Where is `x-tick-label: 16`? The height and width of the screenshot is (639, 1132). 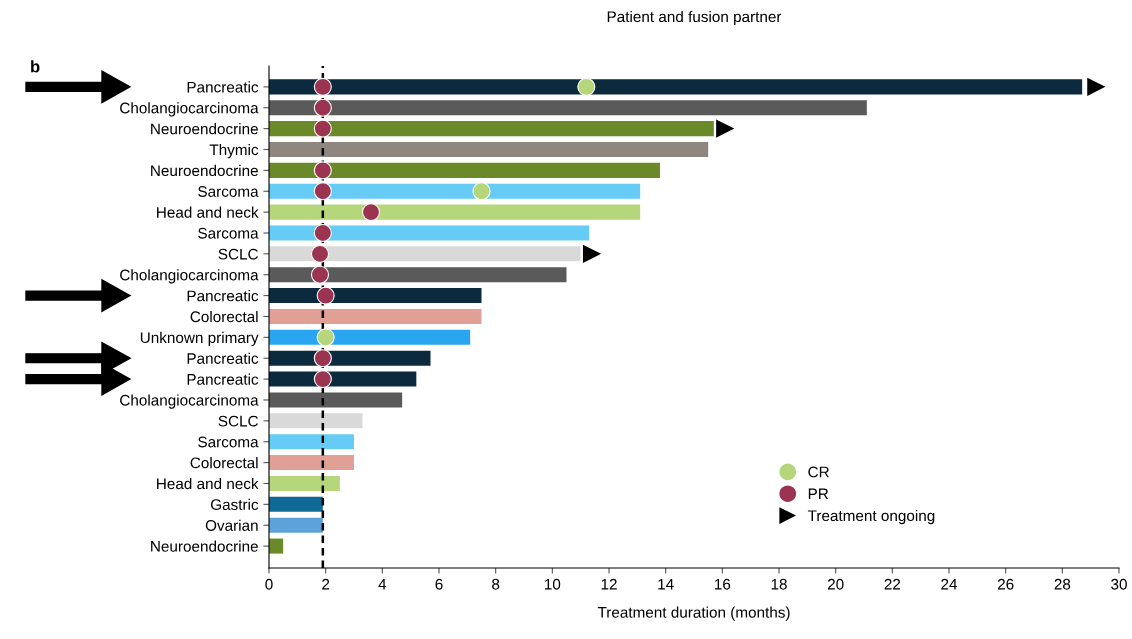
x-tick-label: 16 is located at coordinates (723, 584).